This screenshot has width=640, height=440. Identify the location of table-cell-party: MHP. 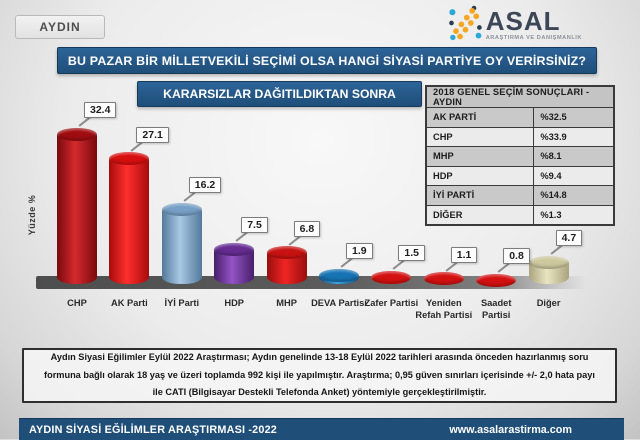
(481, 156).